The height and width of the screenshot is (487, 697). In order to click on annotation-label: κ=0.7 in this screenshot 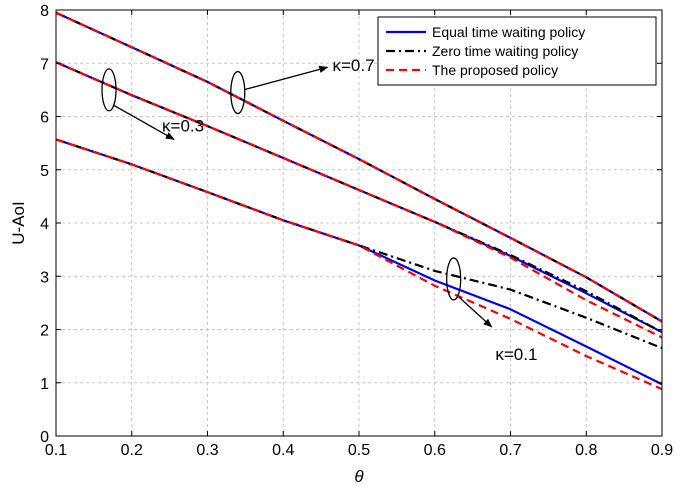, I will do `click(353, 65)`.